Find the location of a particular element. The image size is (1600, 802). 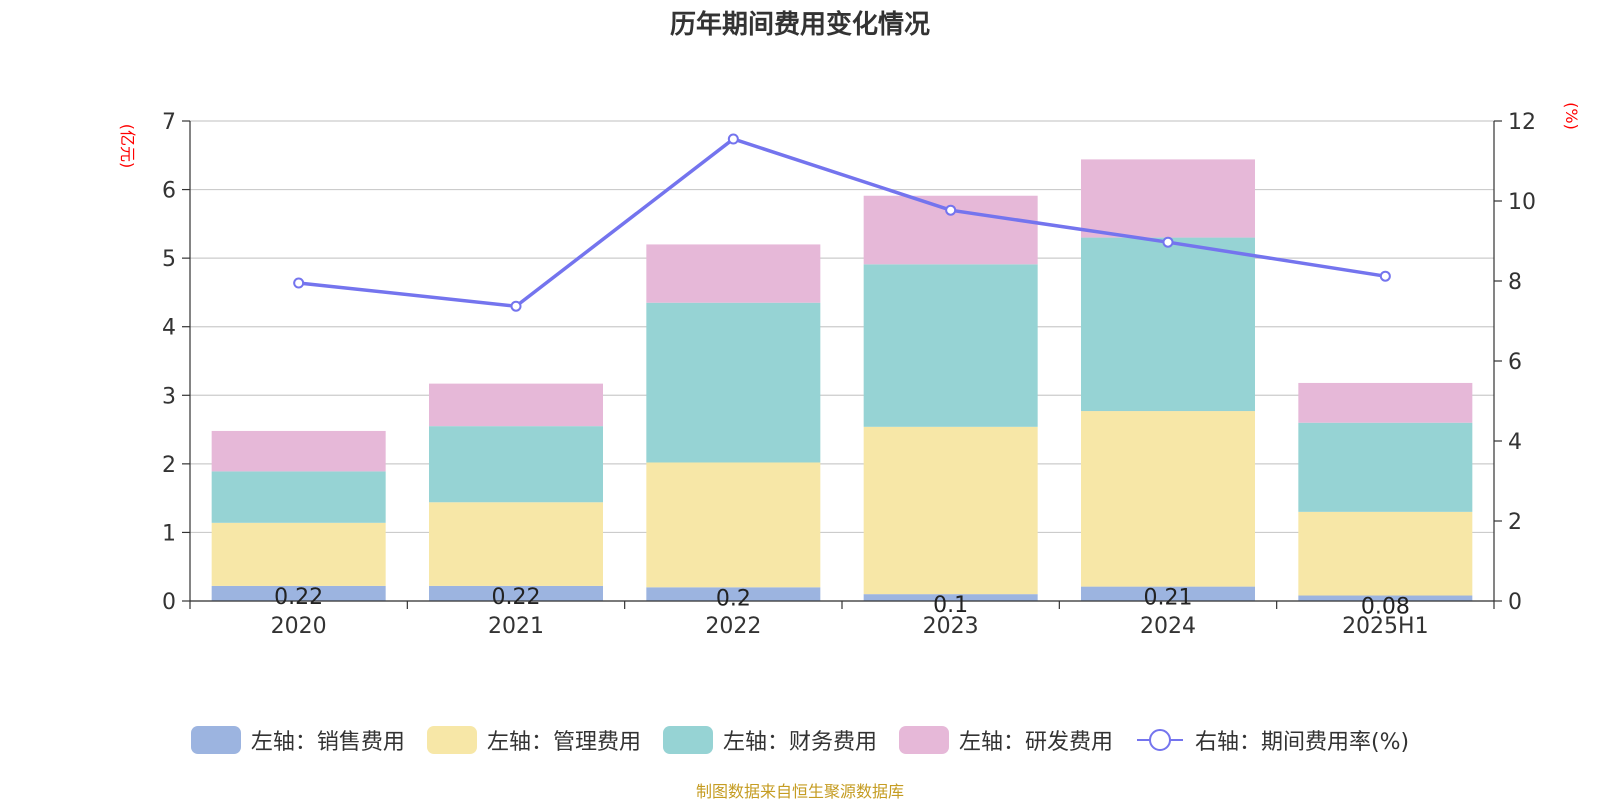

y-right-tick-label: 8 is located at coordinates (1515, 282).